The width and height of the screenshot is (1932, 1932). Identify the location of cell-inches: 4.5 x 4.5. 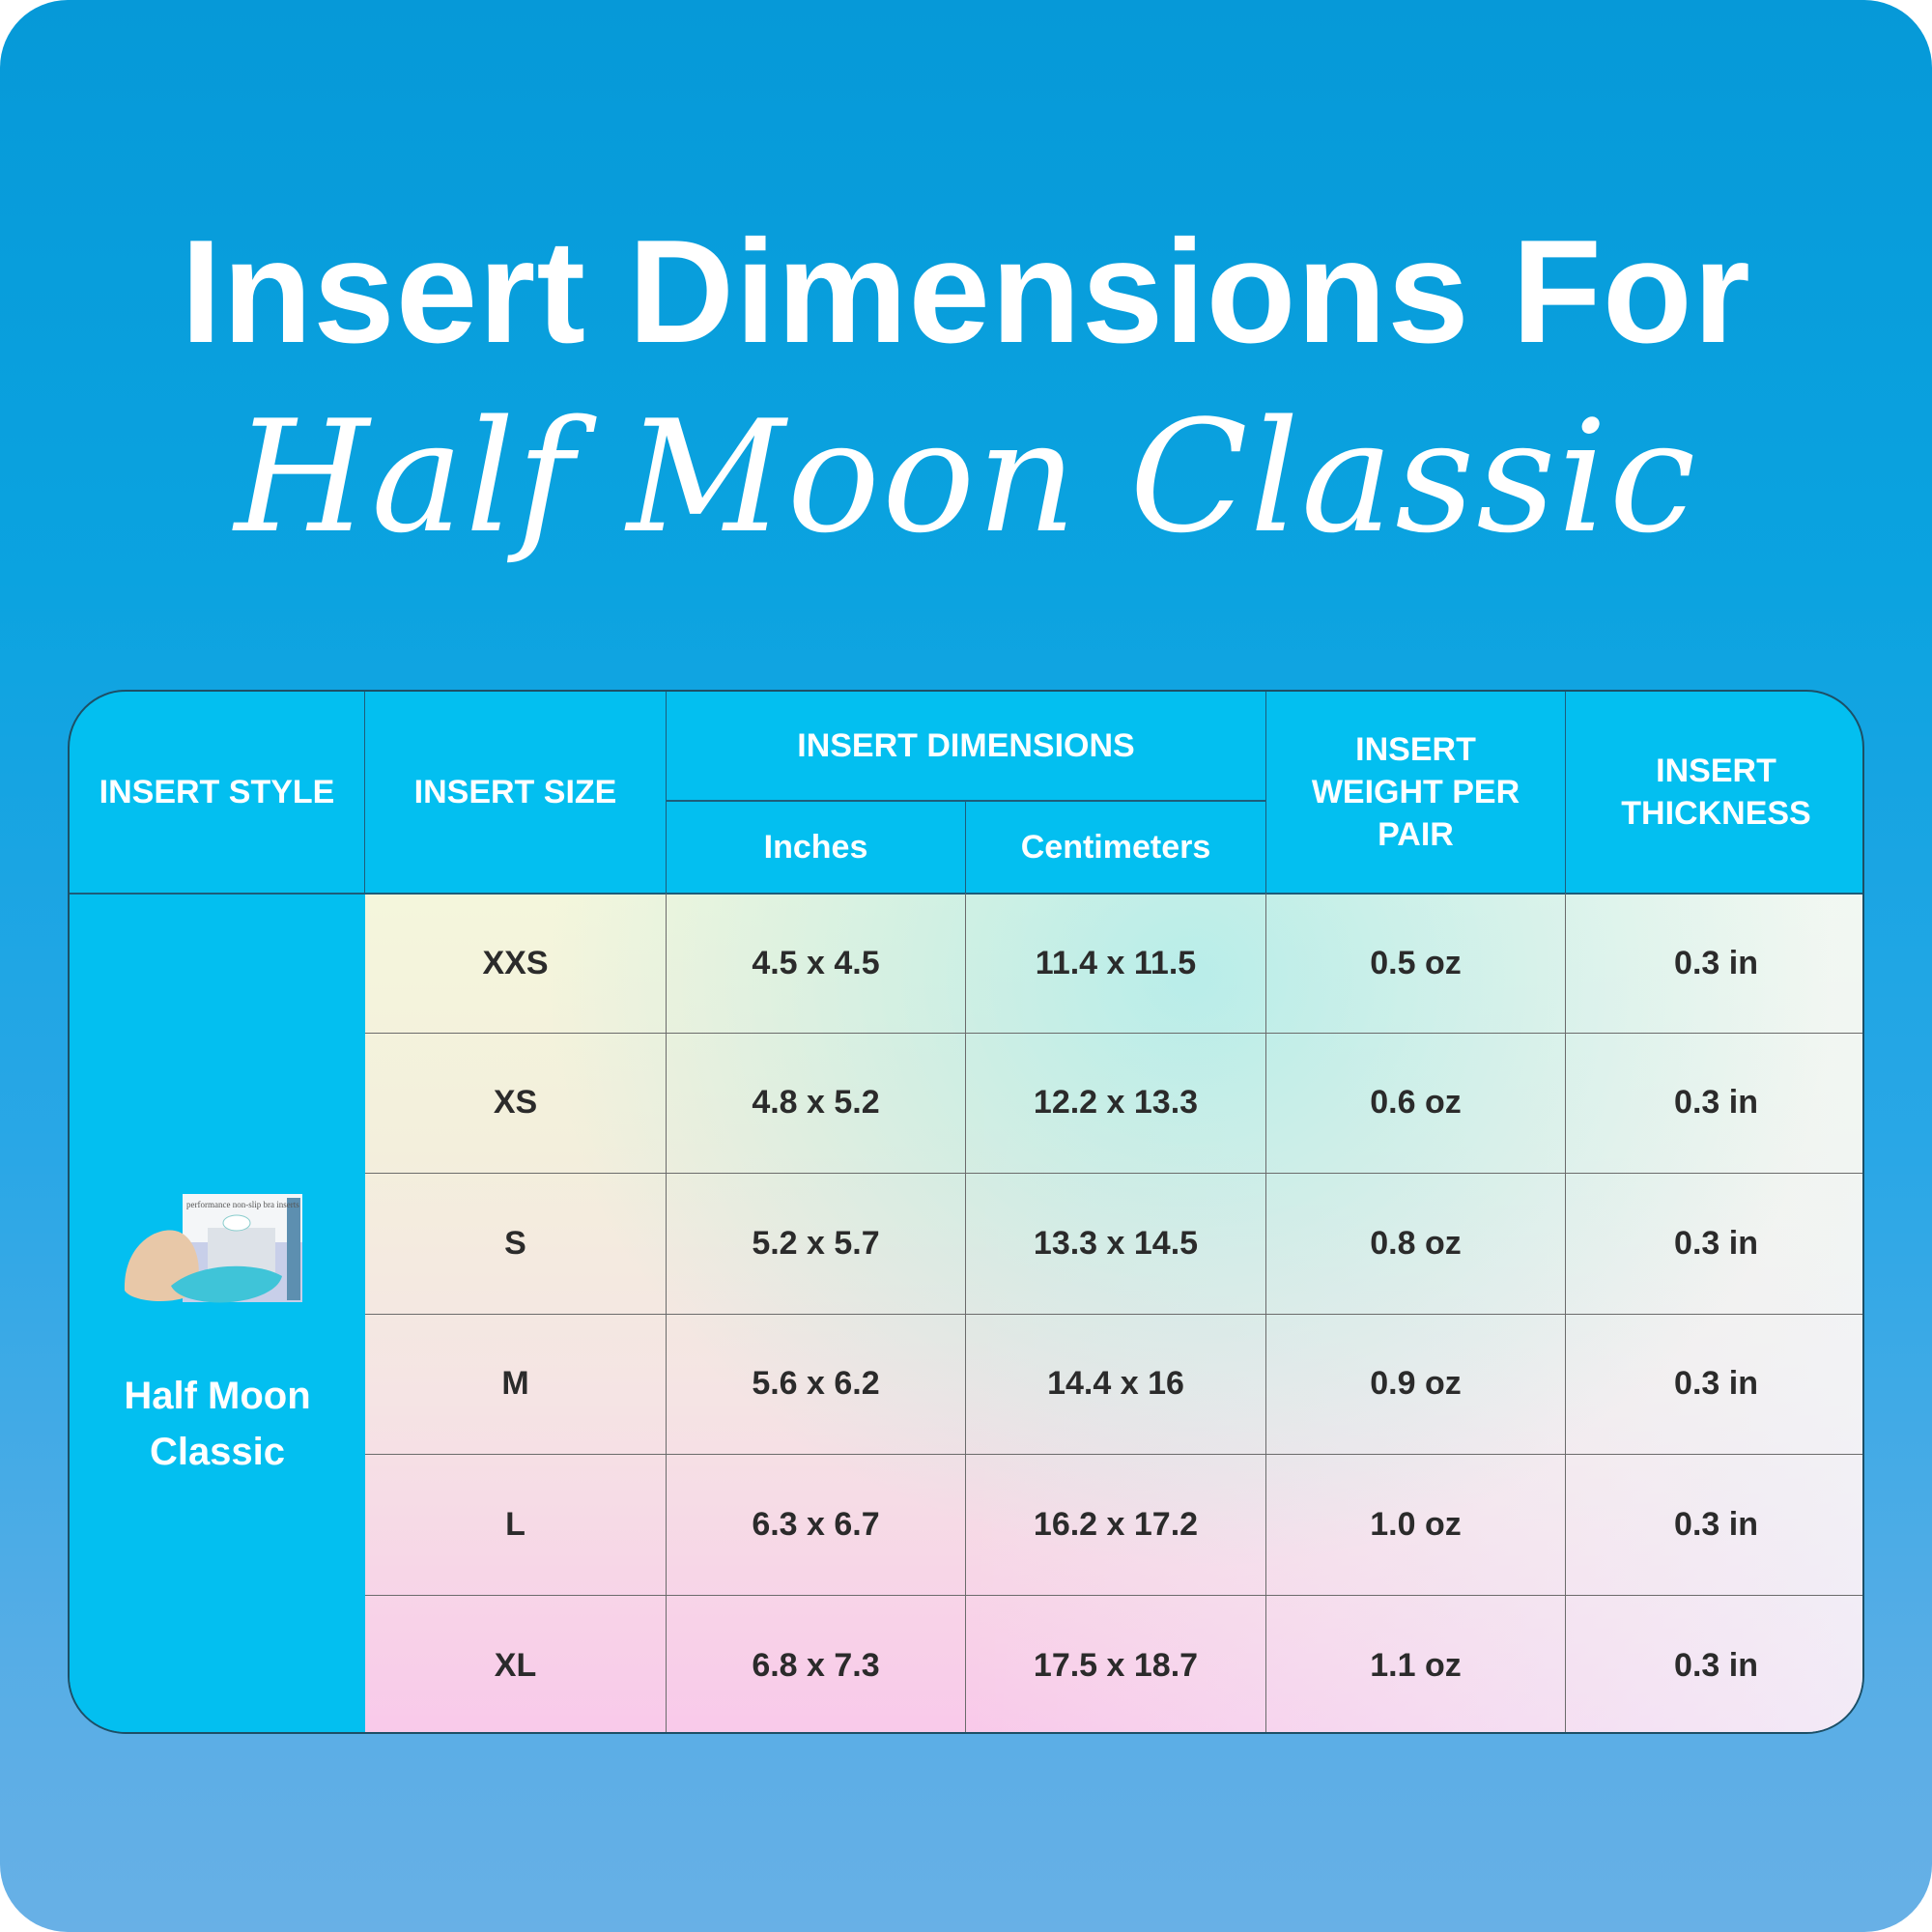
(816, 963).